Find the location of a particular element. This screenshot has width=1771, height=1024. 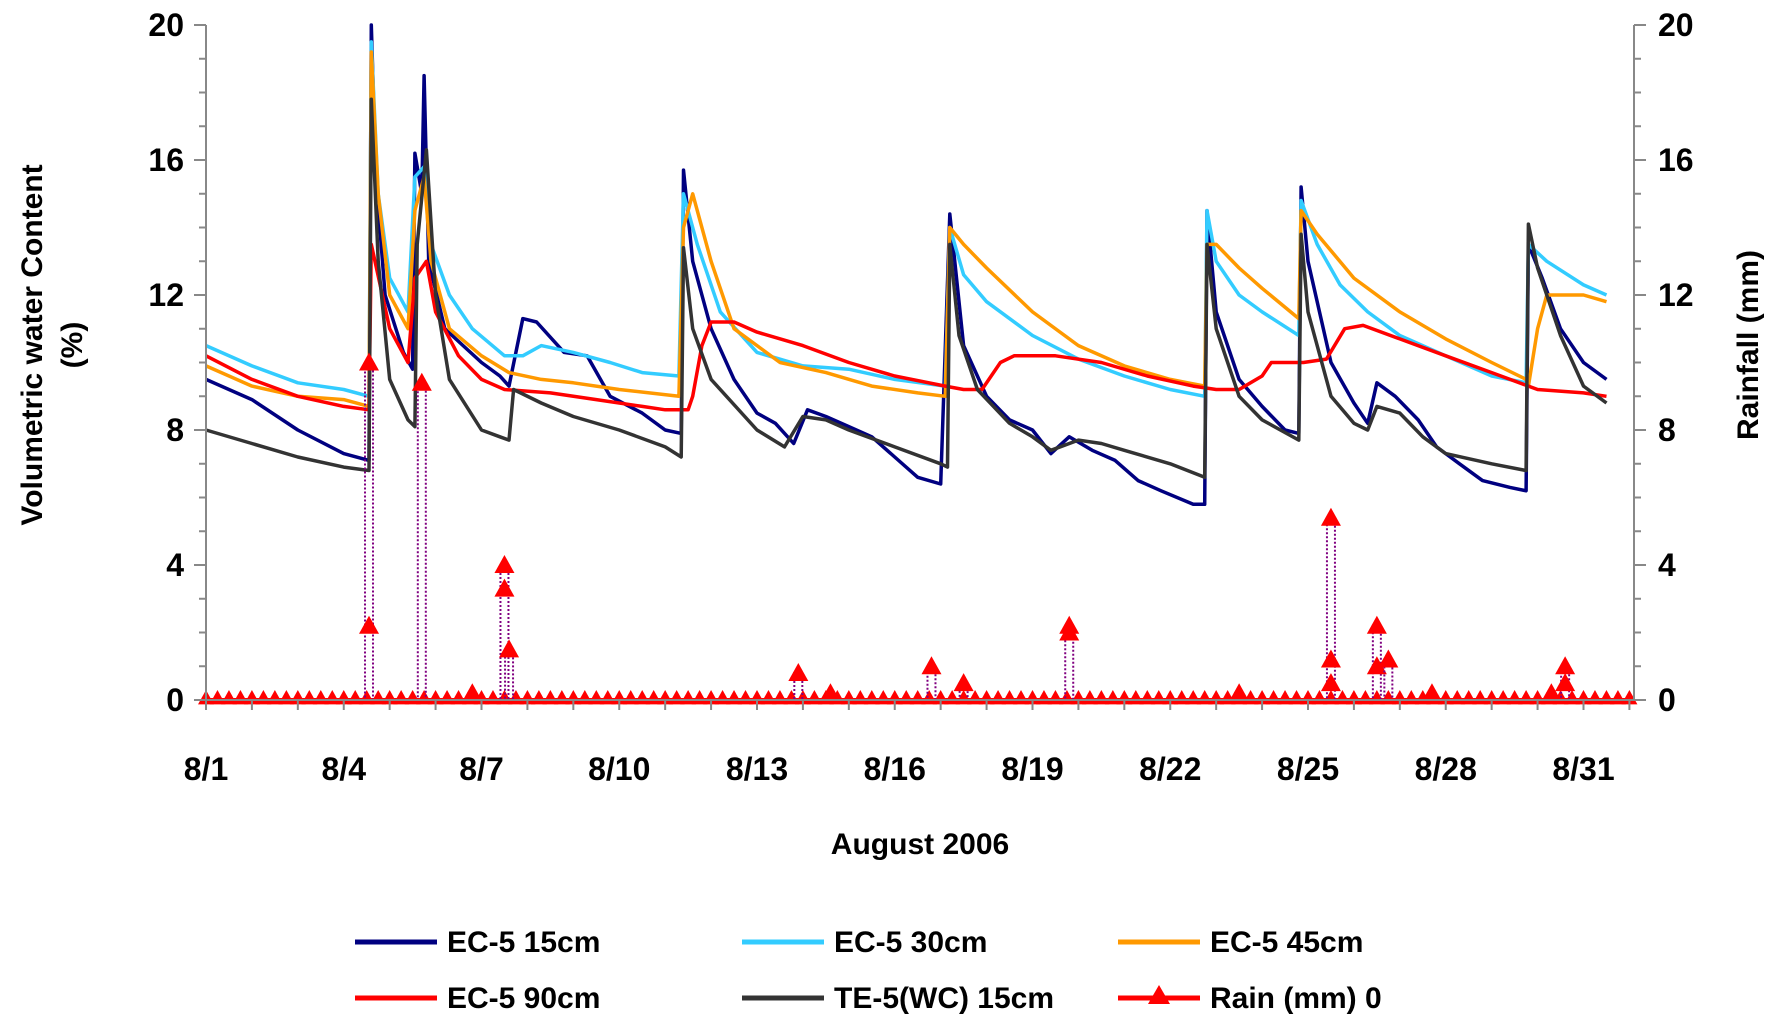

y-tick-label: 20 is located at coordinates (166, 25).